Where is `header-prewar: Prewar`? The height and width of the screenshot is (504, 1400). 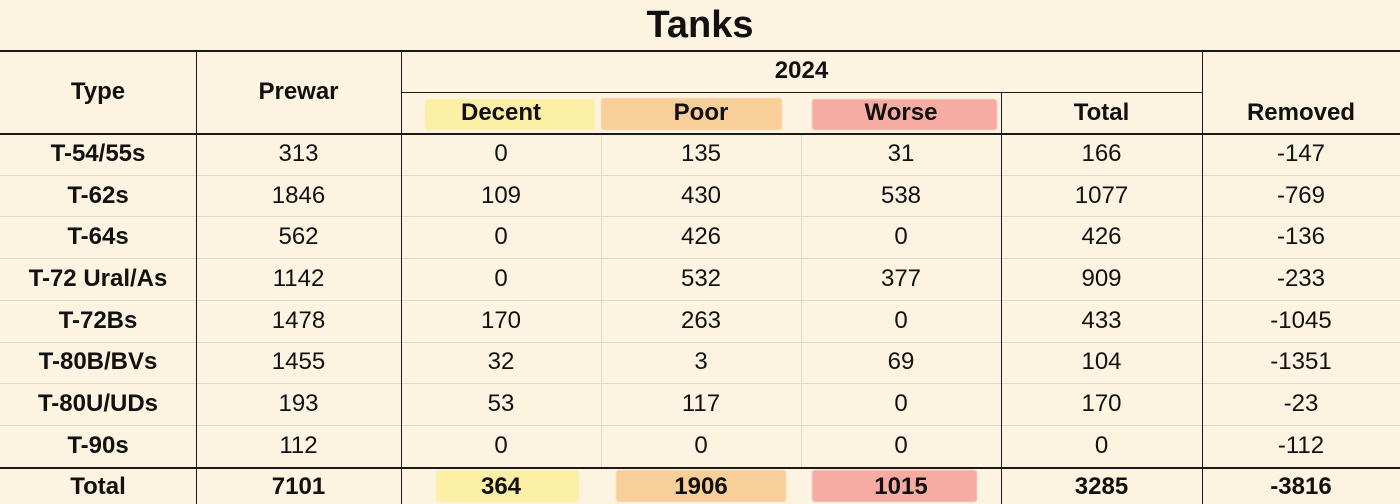
header-prewar: Prewar is located at coordinates (298, 91).